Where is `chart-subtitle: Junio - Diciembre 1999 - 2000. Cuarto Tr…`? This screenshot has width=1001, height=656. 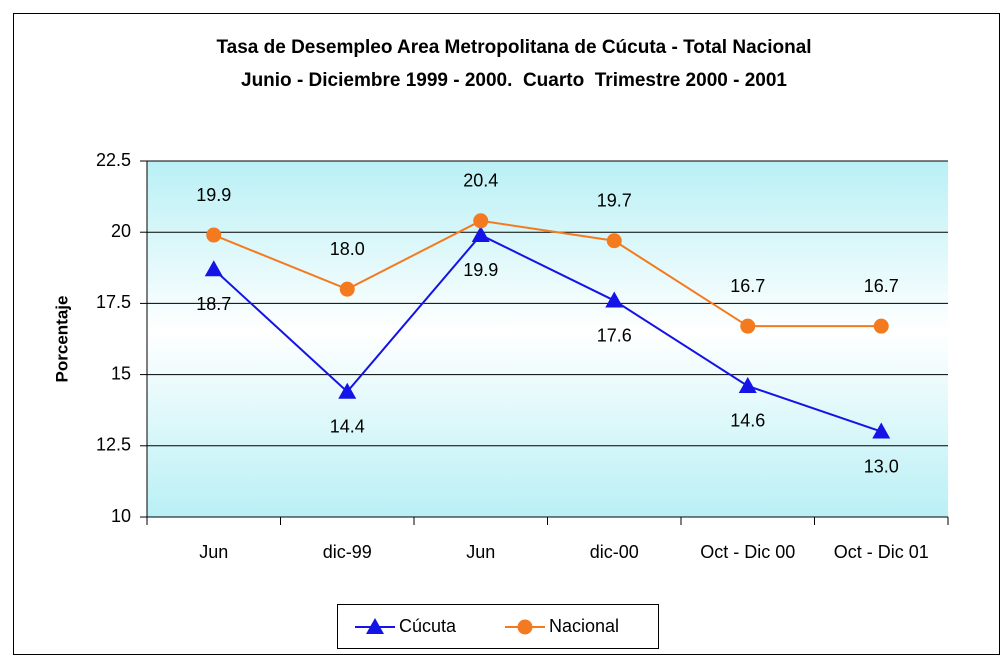
chart-subtitle: Junio - Diciembre 1999 - 2000. Cuarto Tr… is located at coordinates (514, 80).